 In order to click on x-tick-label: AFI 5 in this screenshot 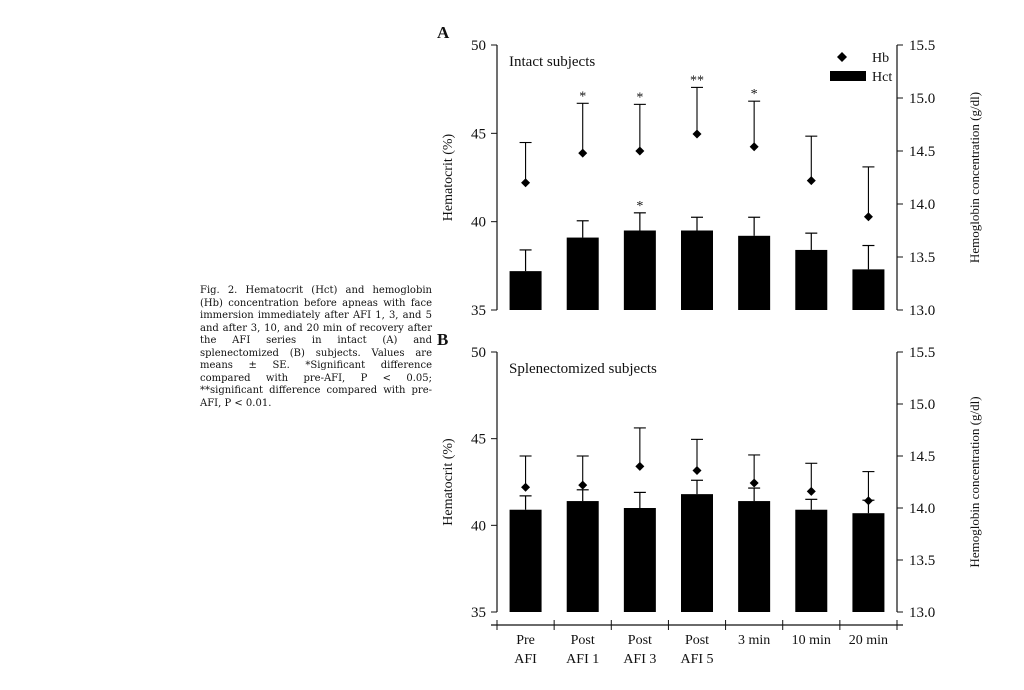, I will do `click(696, 659)`.